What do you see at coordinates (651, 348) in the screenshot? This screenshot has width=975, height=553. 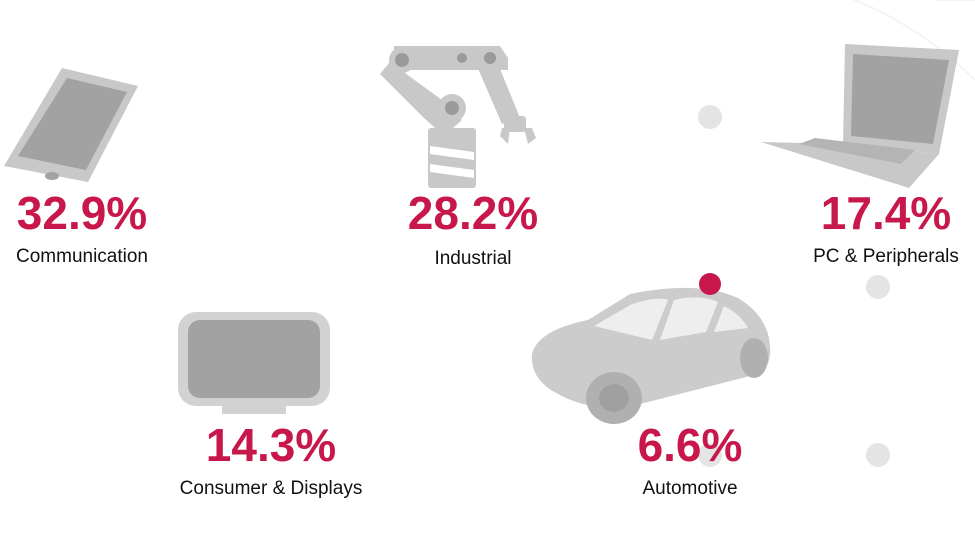 I see `car-icon` at bounding box center [651, 348].